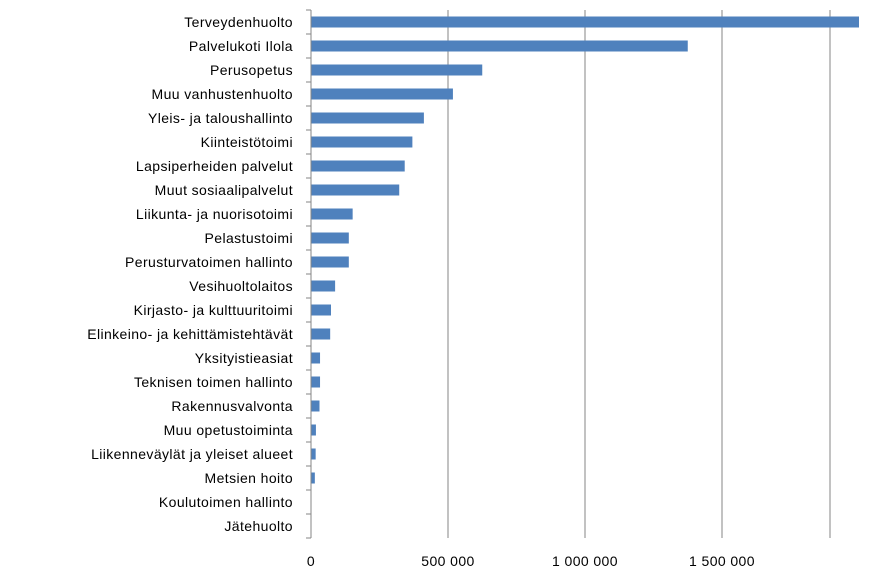 The height and width of the screenshot is (572, 875). Describe the element at coordinates (213, 382) in the screenshot. I see `category-label: Teknisen toimen hallinto` at that location.